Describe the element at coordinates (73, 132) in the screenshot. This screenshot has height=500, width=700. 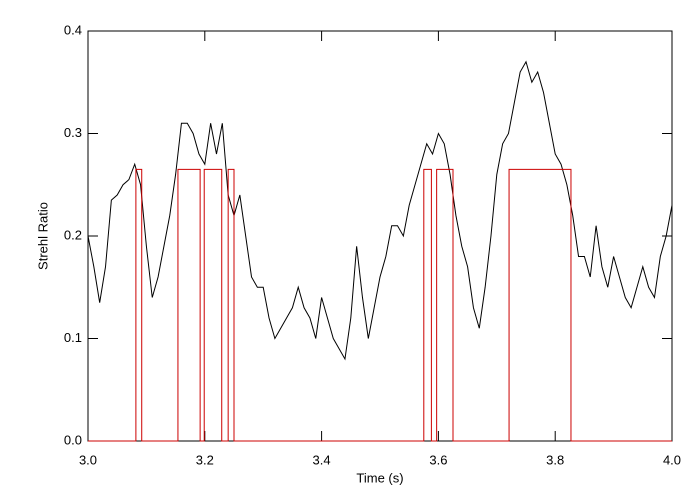
I see `y-tick-label: 0.3` at that location.